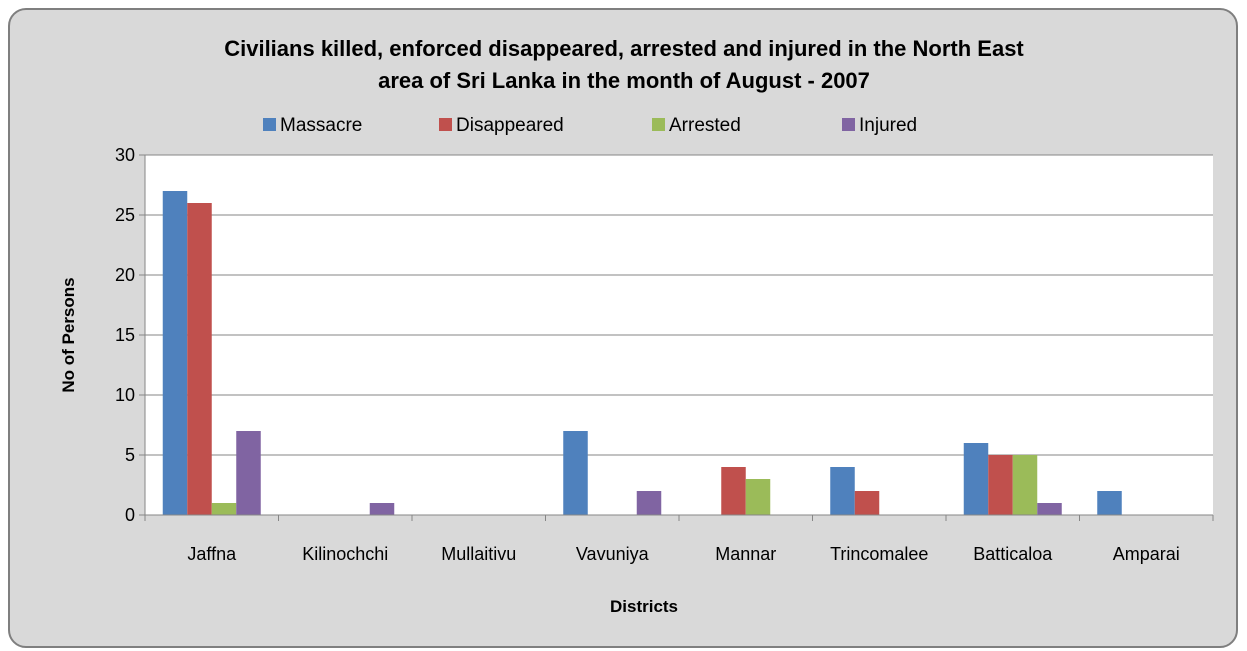 Image resolution: width=1247 pixels, height=651 pixels. I want to click on x-tick-label: Batticaloa, so click(1013, 554).